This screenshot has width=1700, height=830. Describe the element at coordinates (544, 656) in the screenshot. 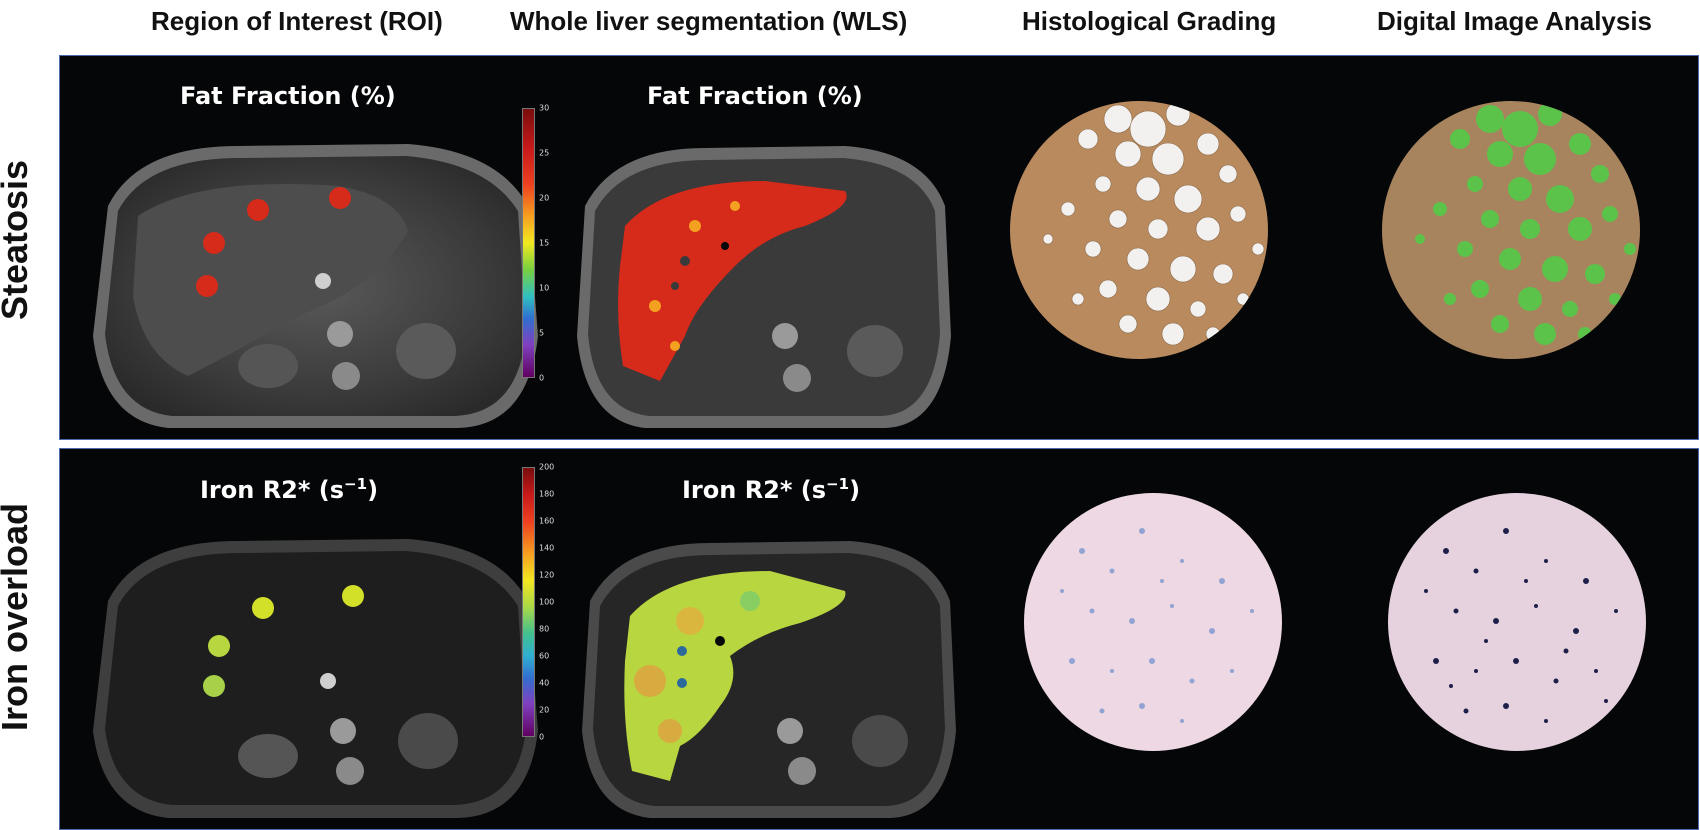

I see `tick-label: 60` at that location.